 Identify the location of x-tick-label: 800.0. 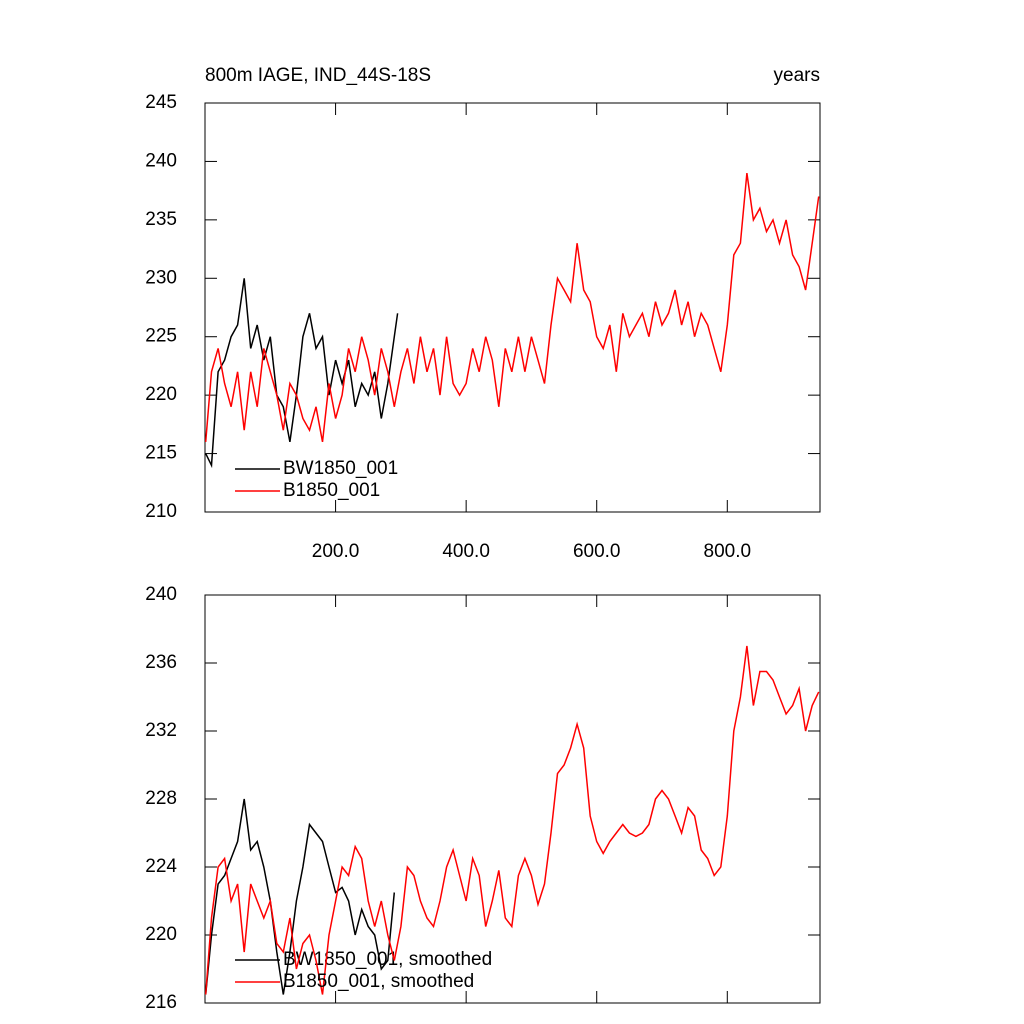
(728, 551).